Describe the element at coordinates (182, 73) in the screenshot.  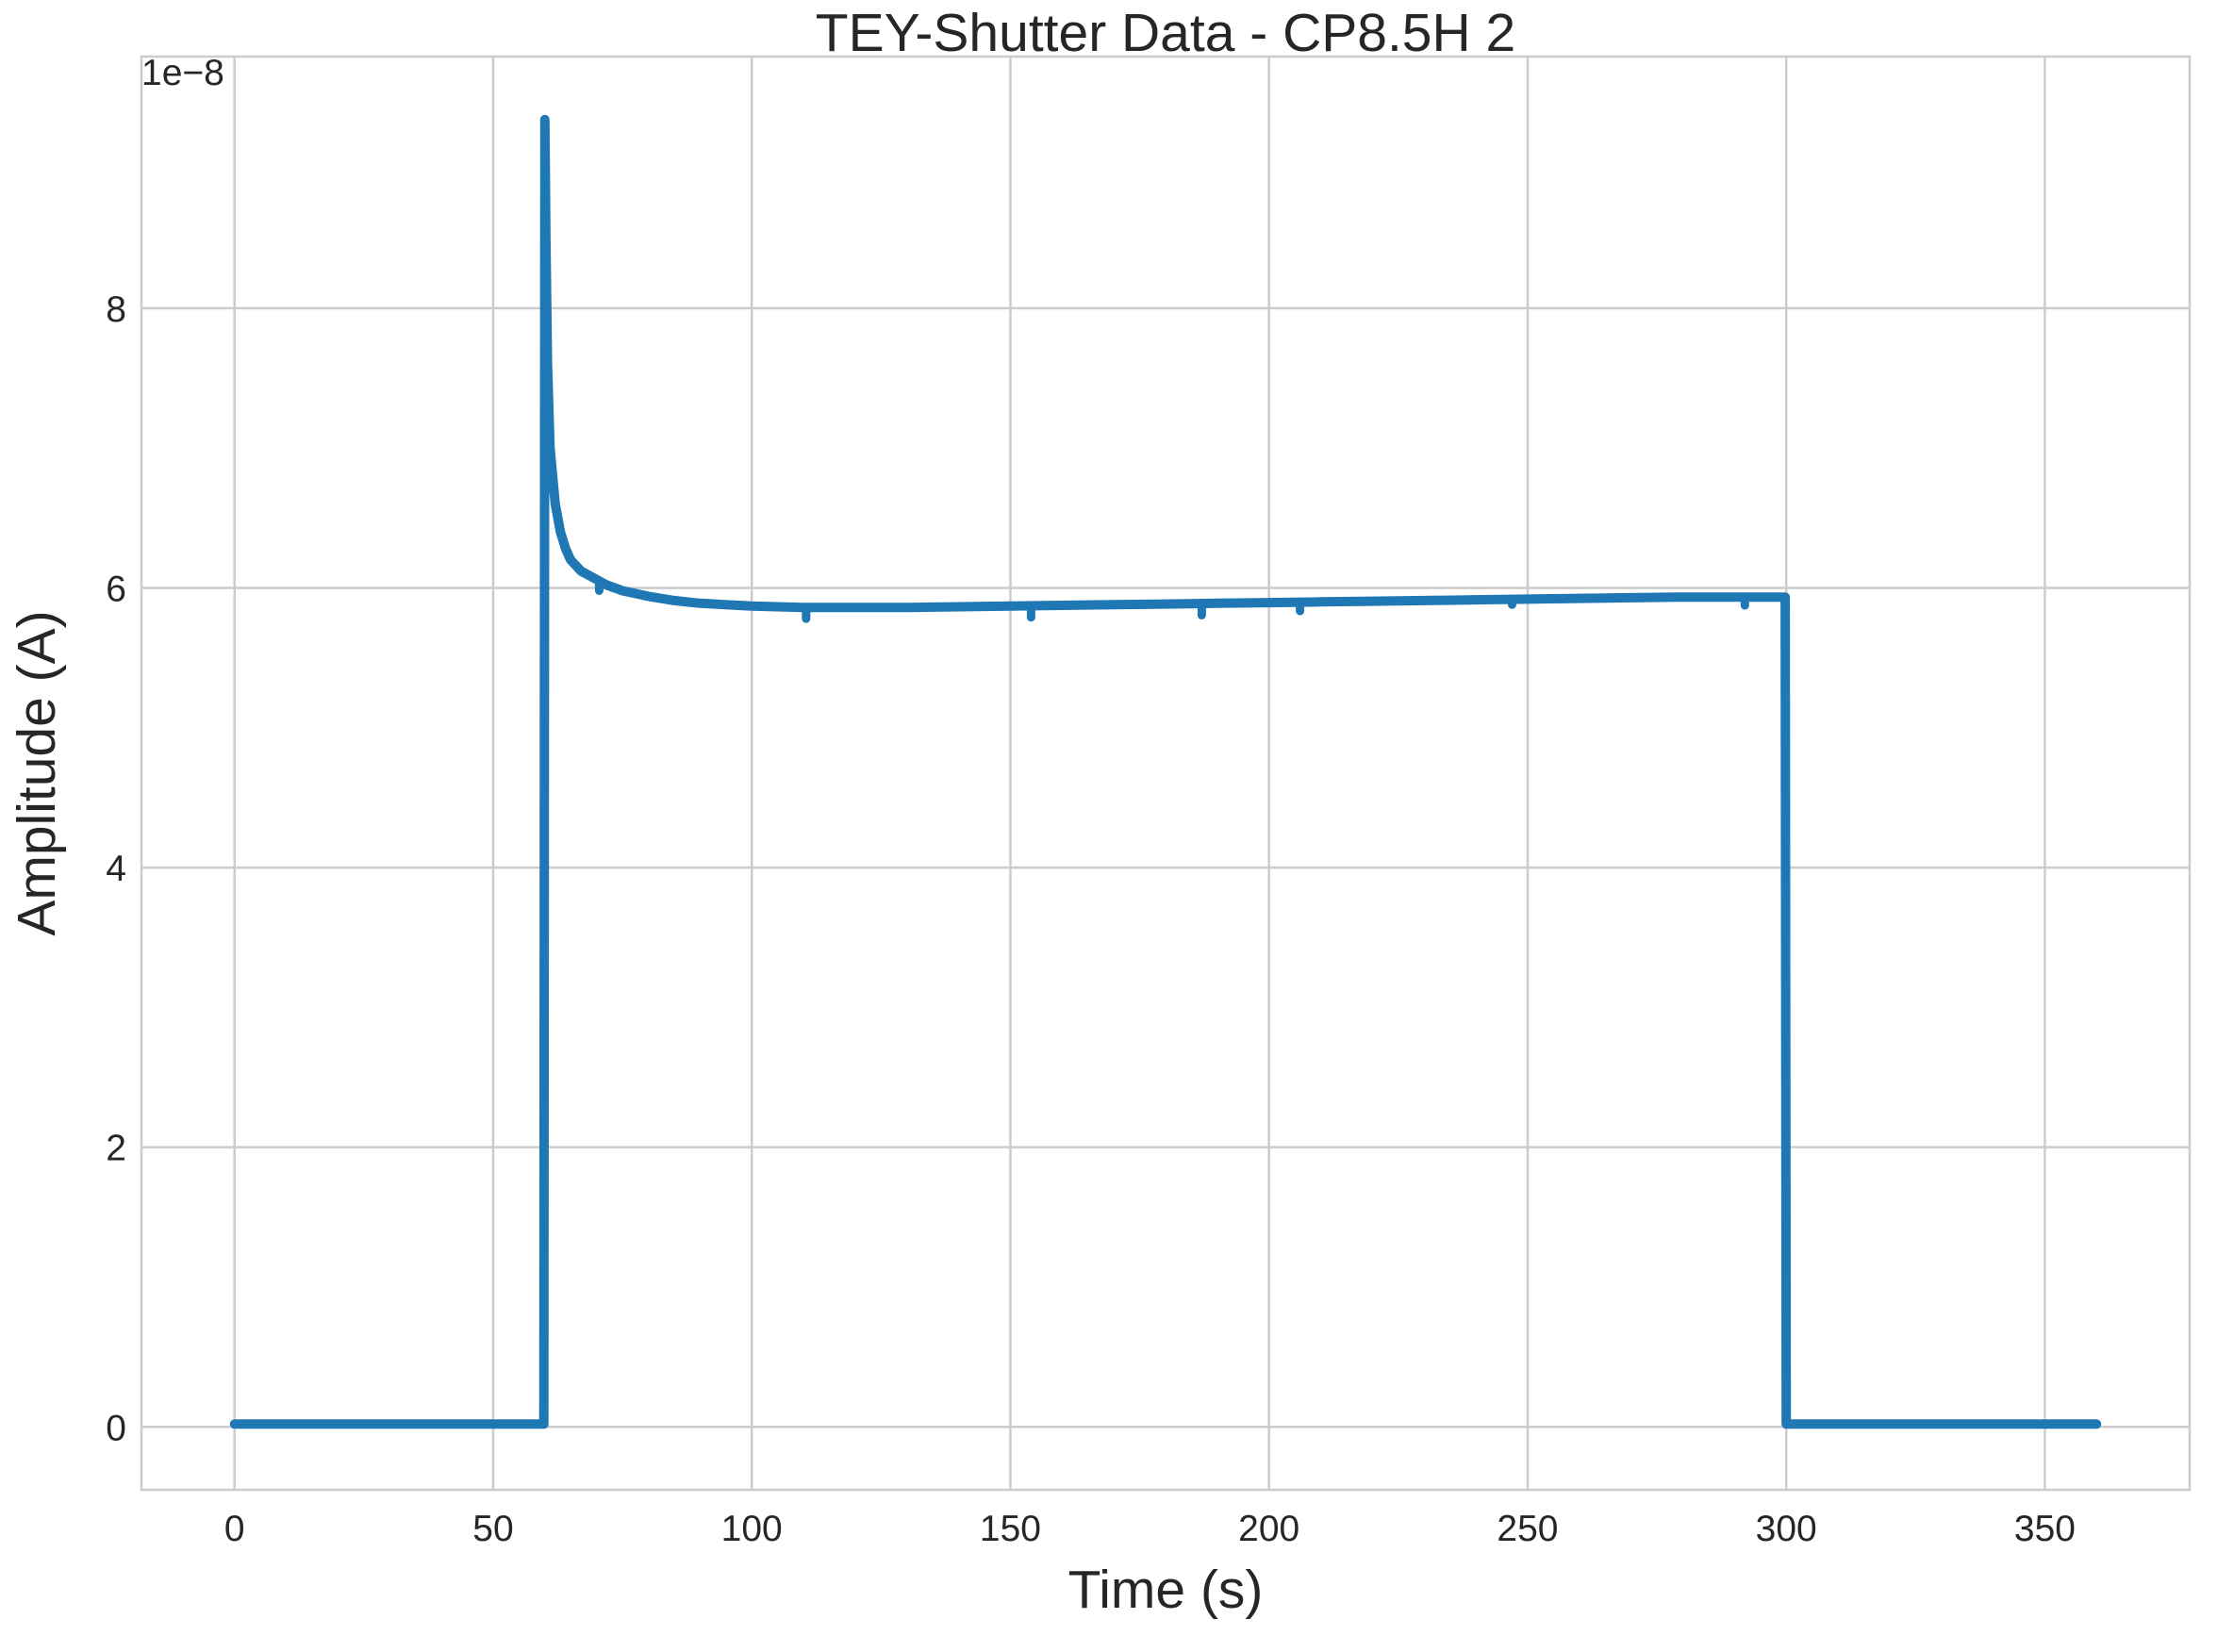
I see `y-offset-label: 1e−8` at that location.